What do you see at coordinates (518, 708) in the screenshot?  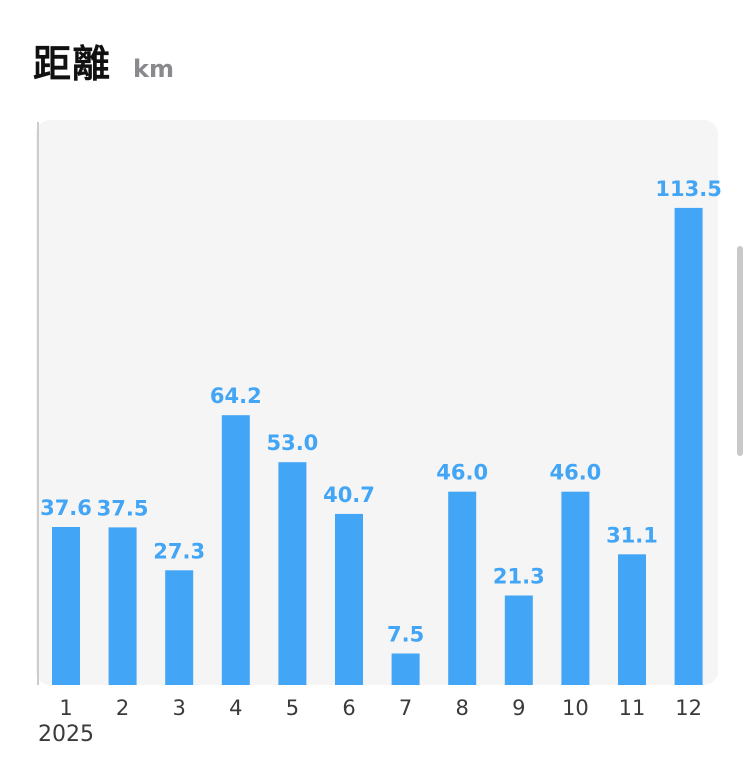 I see `x-tick-label: 9` at bounding box center [518, 708].